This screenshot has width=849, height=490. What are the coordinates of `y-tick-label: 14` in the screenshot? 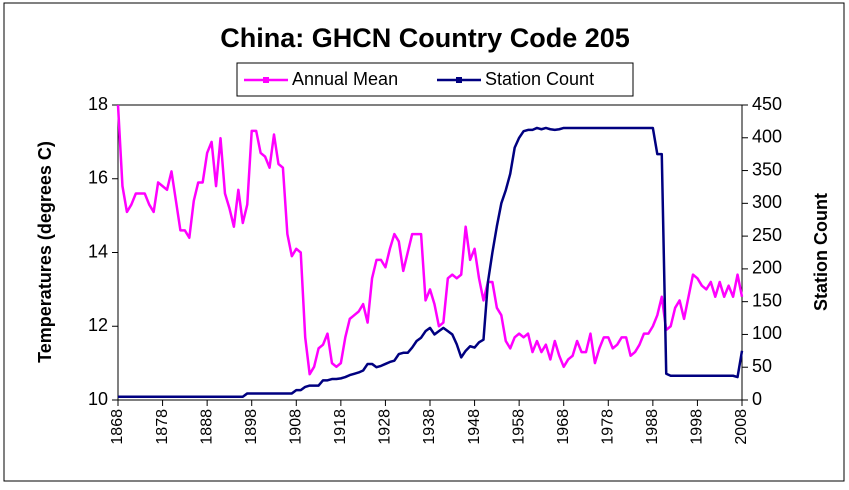 It's located at (98, 251).